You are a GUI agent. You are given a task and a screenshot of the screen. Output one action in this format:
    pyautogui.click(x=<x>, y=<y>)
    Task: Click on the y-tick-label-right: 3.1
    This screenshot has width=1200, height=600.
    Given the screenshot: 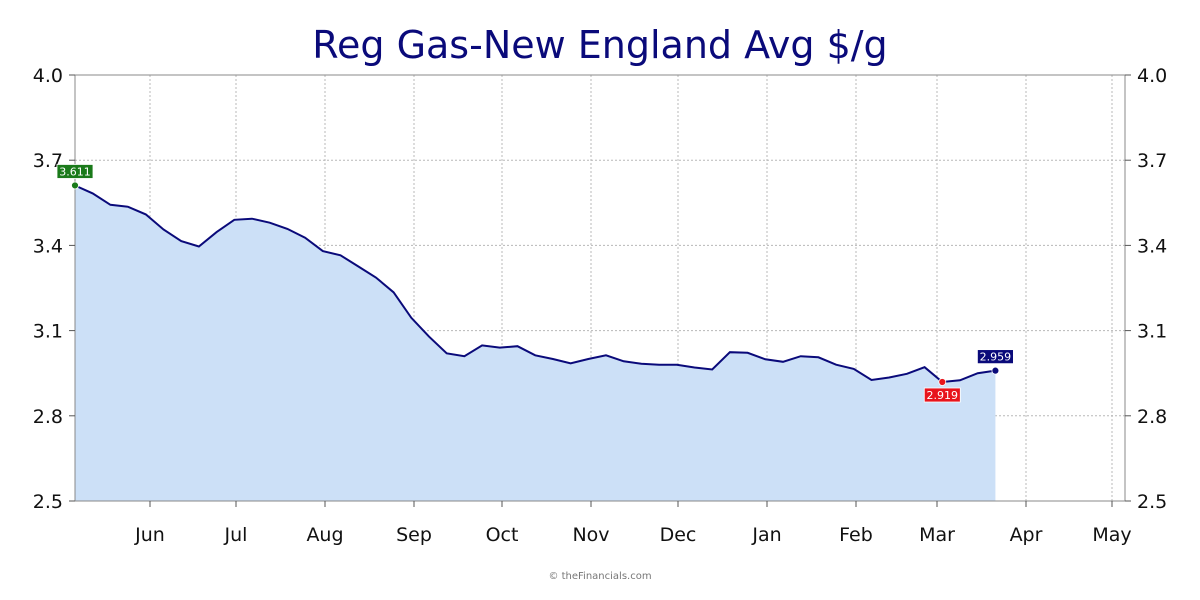 What is the action you would take?
    pyautogui.click(x=1152, y=332)
    